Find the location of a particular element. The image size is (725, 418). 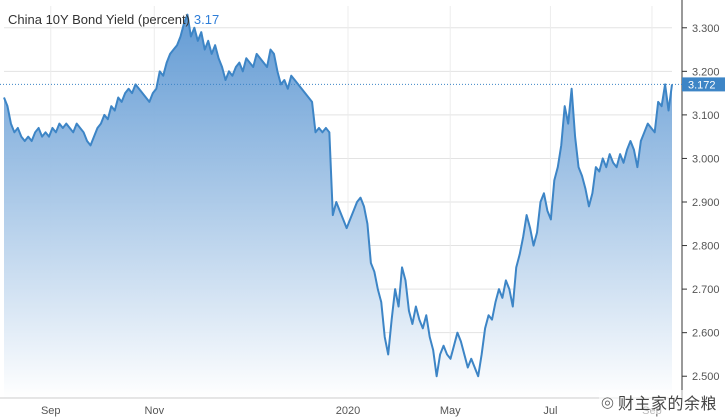

current-value-label: 3.172 is located at coordinates (702, 85).